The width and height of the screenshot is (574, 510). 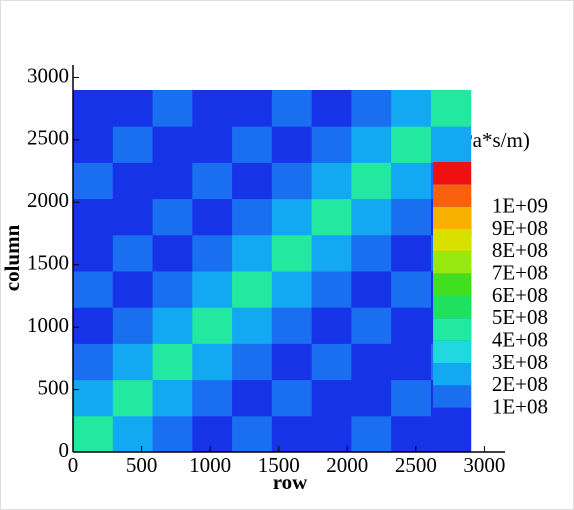 I want to click on colorbar-tick-label: 5E+08, so click(x=520, y=317).